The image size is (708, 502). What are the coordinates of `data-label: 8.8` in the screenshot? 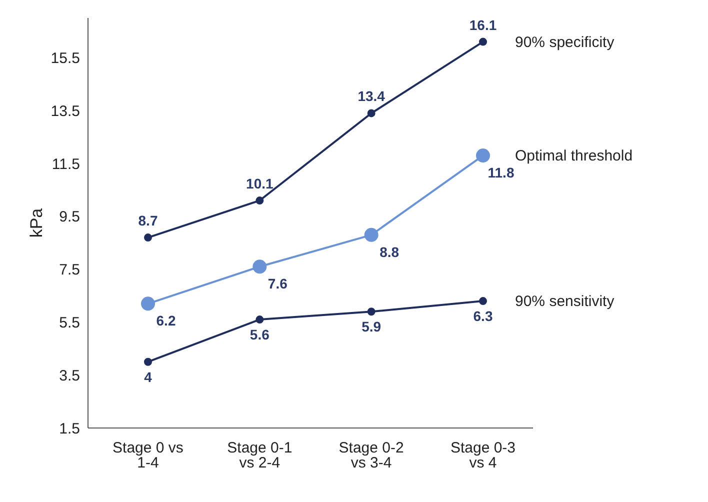 It's located at (390, 252).